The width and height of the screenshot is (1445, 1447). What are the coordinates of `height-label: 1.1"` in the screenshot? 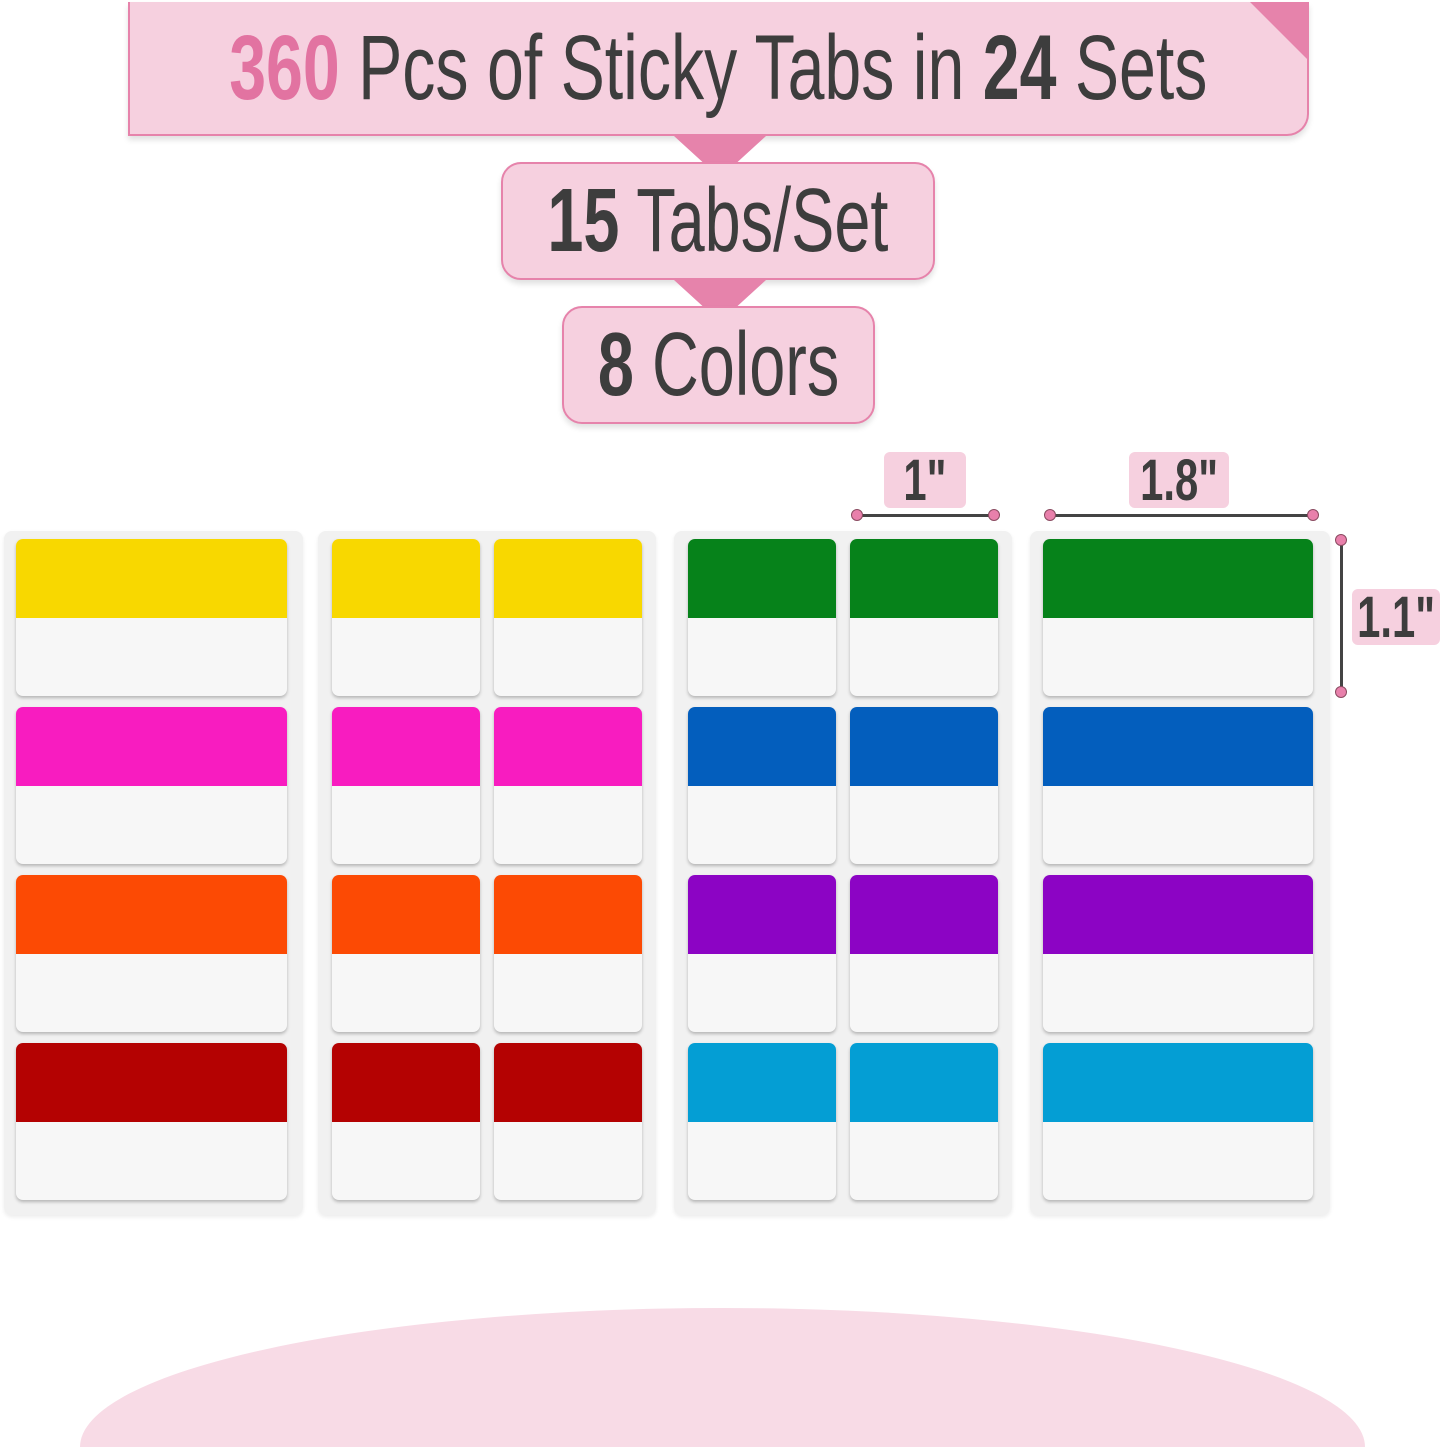 It's located at (1396, 617).